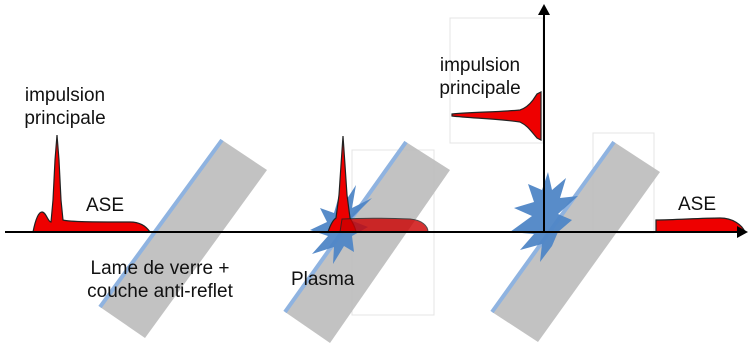 The width and height of the screenshot is (749, 345). What do you see at coordinates (480, 88) in the screenshot?
I see `reflected-pulse-label-line2: principale` at bounding box center [480, 88].